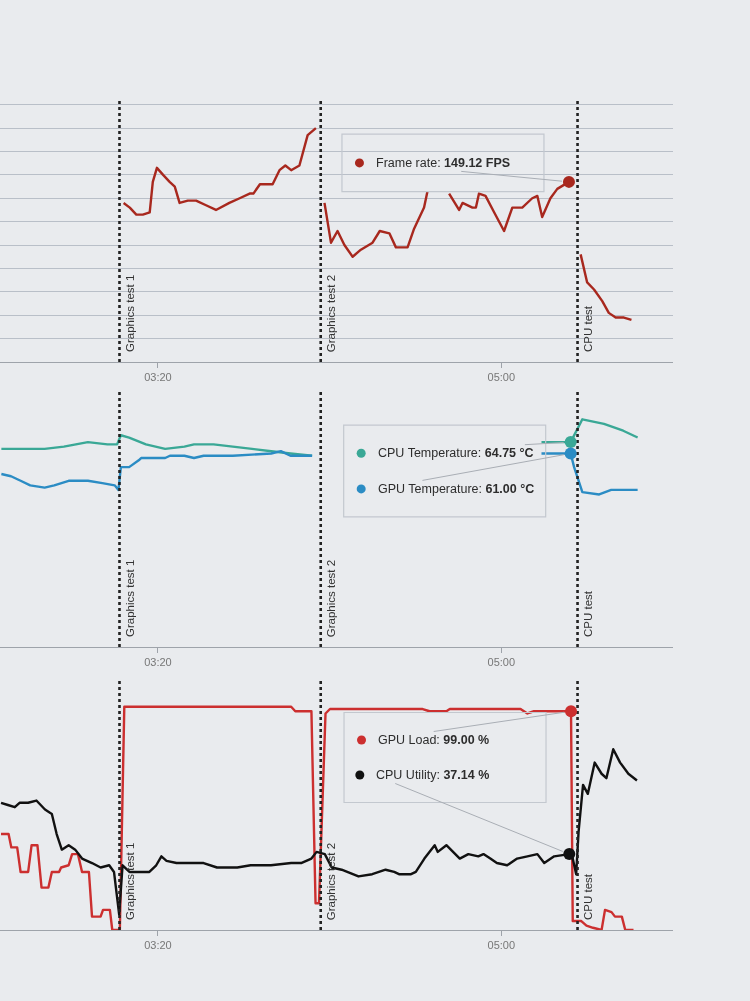 The width and height of the screenshot is (750, 1001). What do you see at coordinates (434, 740) in the screenshot?
I see `annotation: GPU Load: 99.00 %` at bounding box center [434, 740].